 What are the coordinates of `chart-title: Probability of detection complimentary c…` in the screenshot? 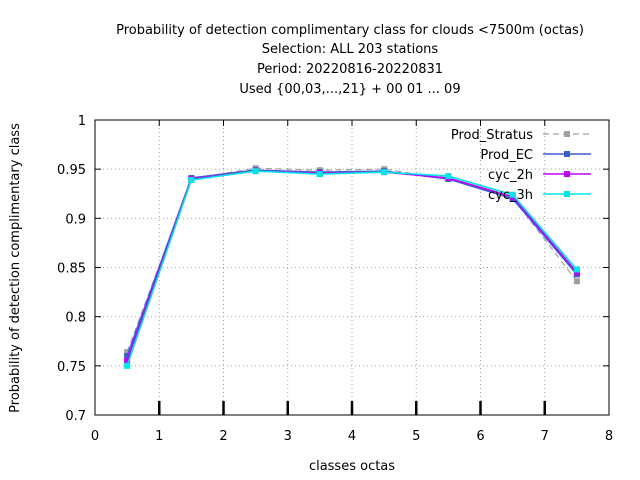 It's located at (350, 60).